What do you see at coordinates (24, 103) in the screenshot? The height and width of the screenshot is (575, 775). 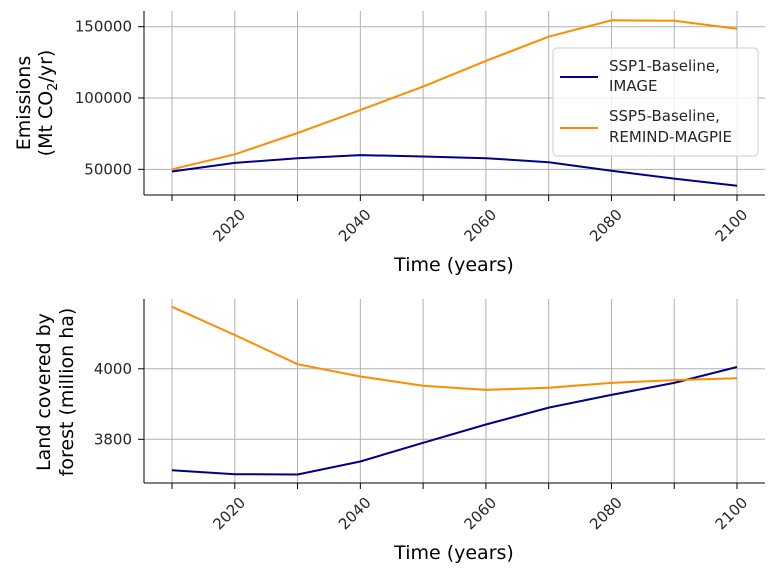 I see `emissions-y-axis-title-line1: Emissions` at bounding box center [24, 103].